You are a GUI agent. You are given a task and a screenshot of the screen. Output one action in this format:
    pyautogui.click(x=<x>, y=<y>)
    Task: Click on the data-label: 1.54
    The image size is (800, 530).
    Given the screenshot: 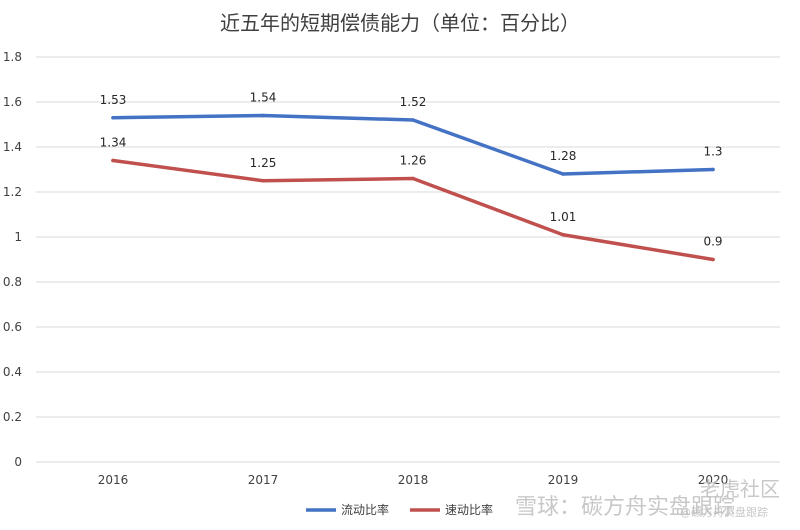 What is the action you would take?
    pyautogui.click(x=263, y=98)
    